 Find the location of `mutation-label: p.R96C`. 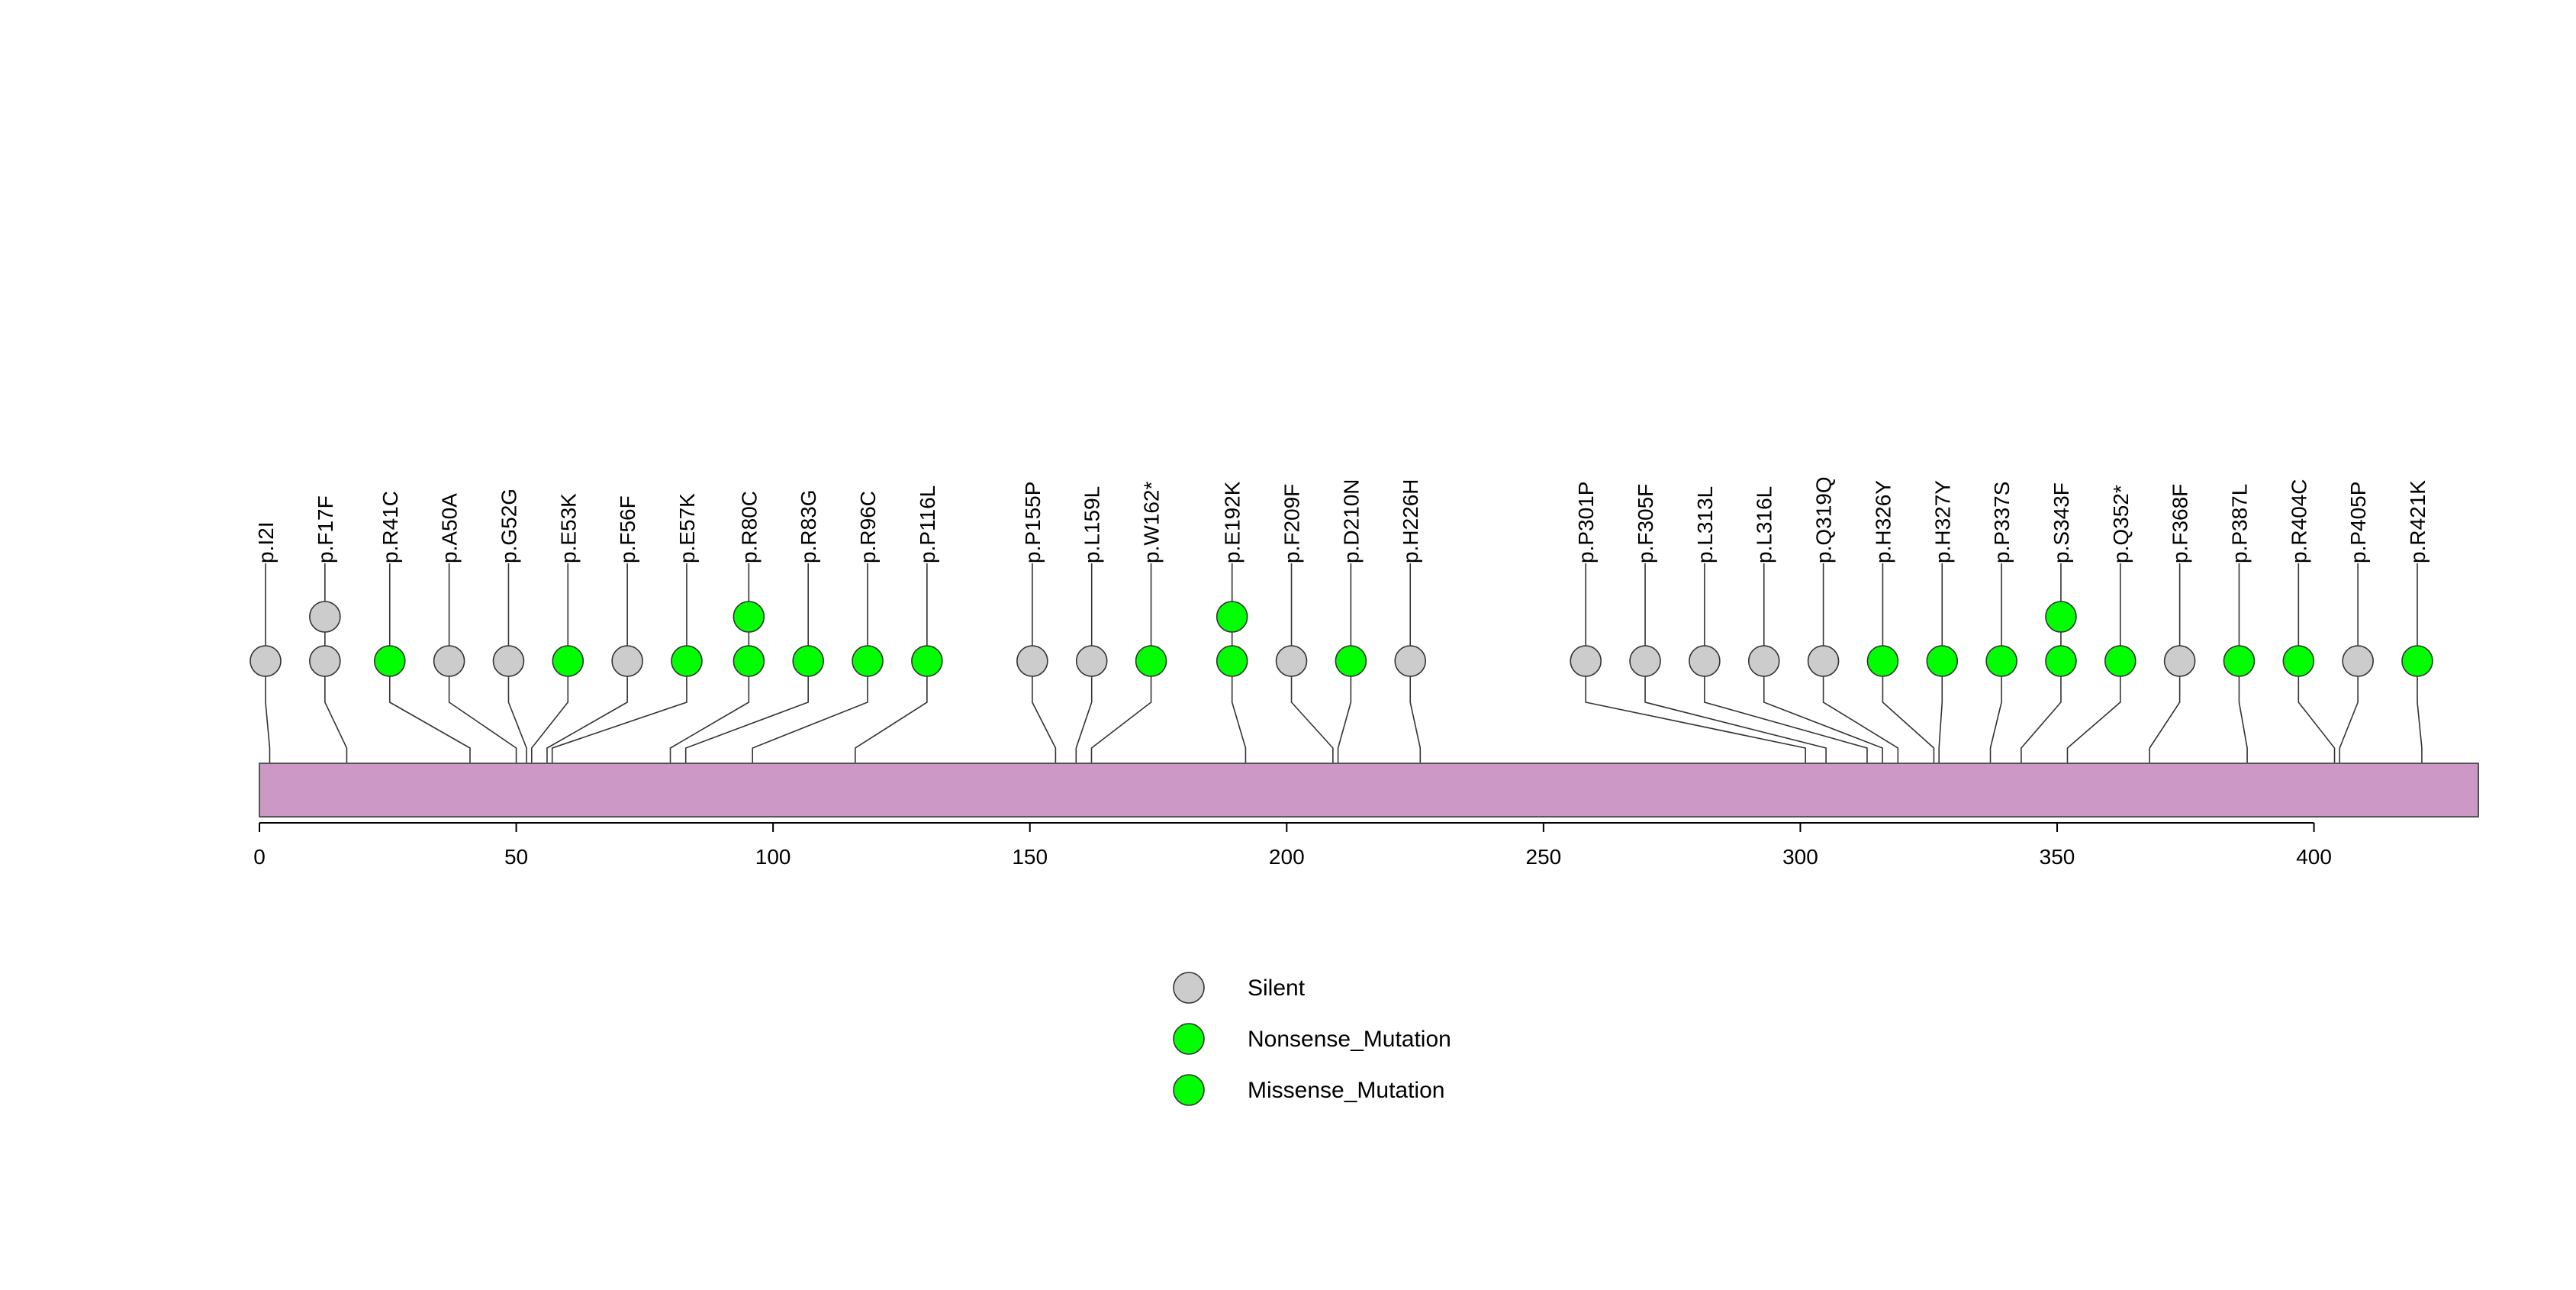

mutation-label: p.R96C is located at coordinates (868, 527).